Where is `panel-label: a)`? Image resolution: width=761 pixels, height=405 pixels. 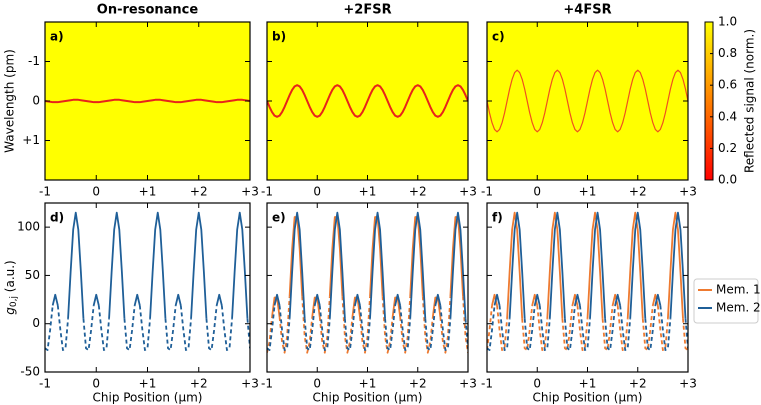 panel-label: a) is located at coordinates (57, 37).